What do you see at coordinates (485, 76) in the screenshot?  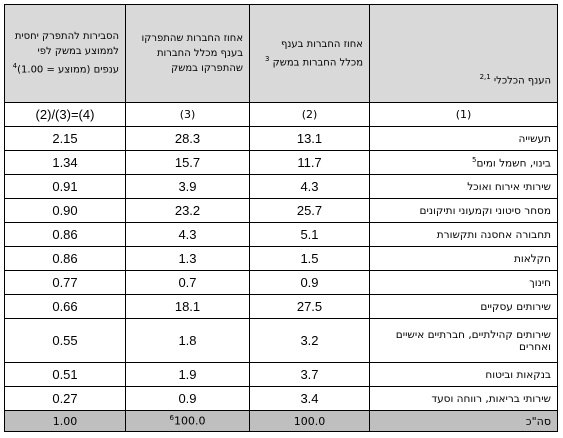 I see `header-sector-sup: 2,1` at bounding box center [485, 76].